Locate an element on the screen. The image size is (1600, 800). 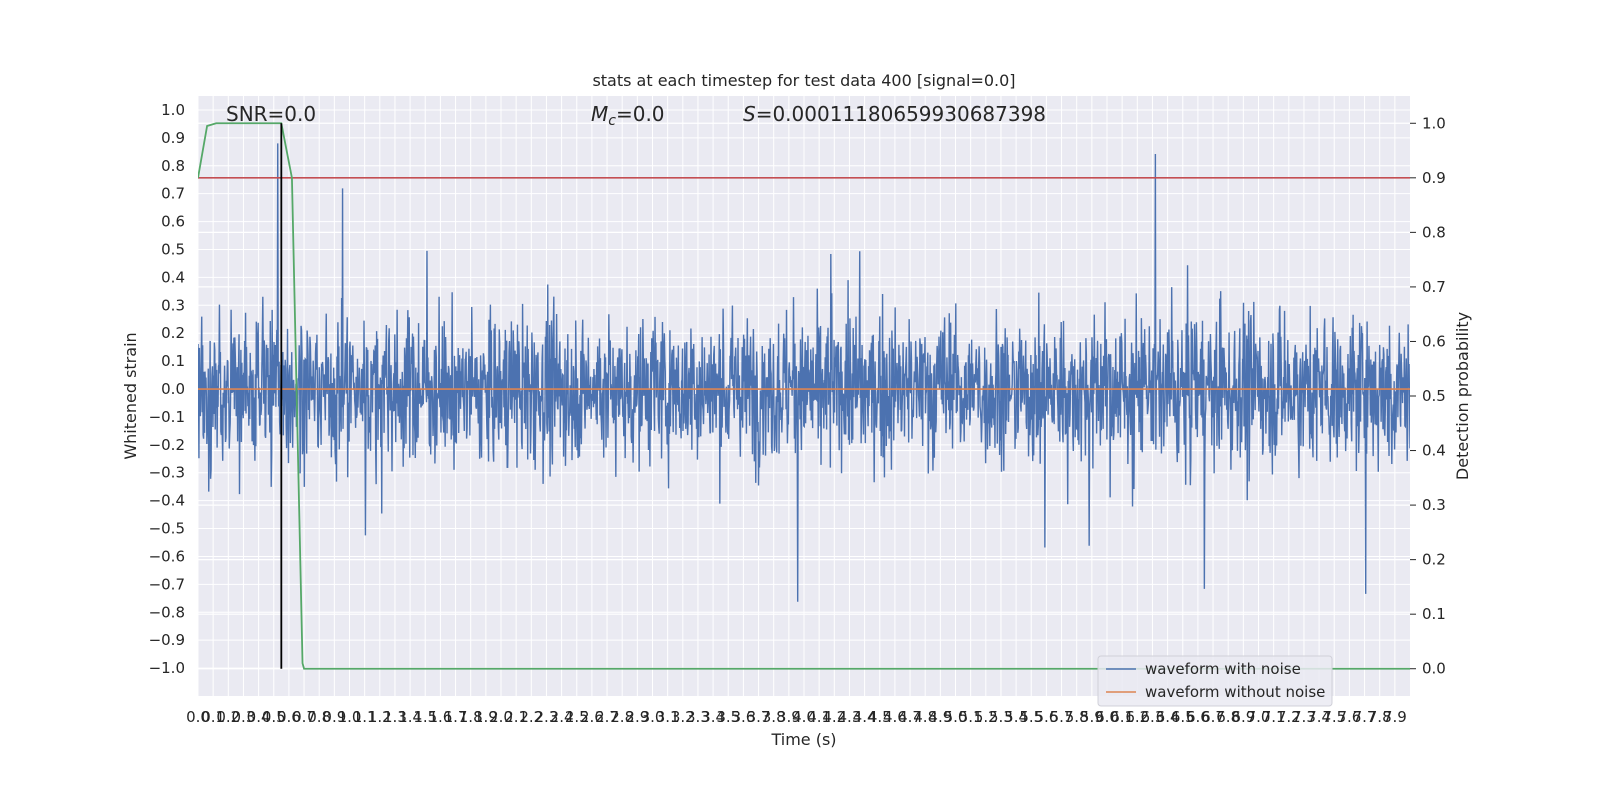
x-tick-label: 1.1 is located at coordinates (365, 717).